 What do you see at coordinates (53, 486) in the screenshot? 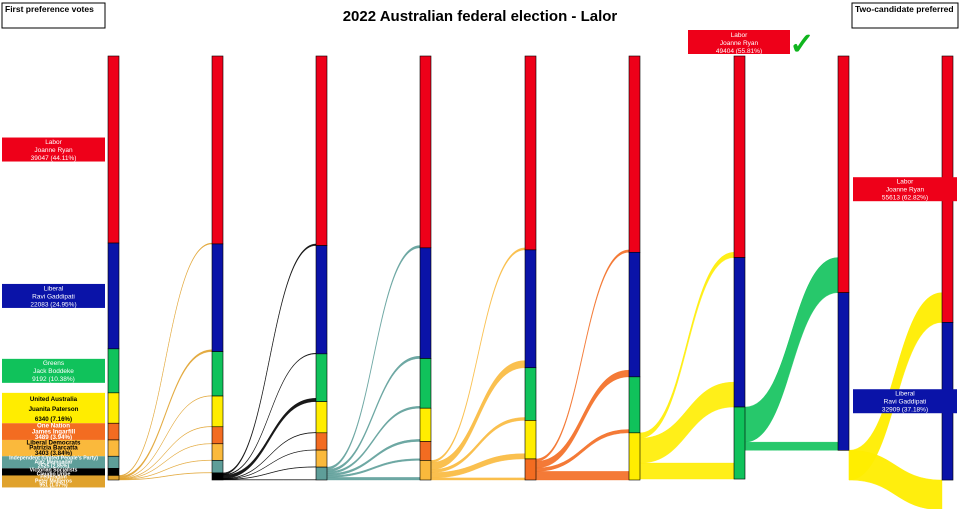
I see `candidate-votes: 951 (1.07%)` at bounding box center [53, 486].